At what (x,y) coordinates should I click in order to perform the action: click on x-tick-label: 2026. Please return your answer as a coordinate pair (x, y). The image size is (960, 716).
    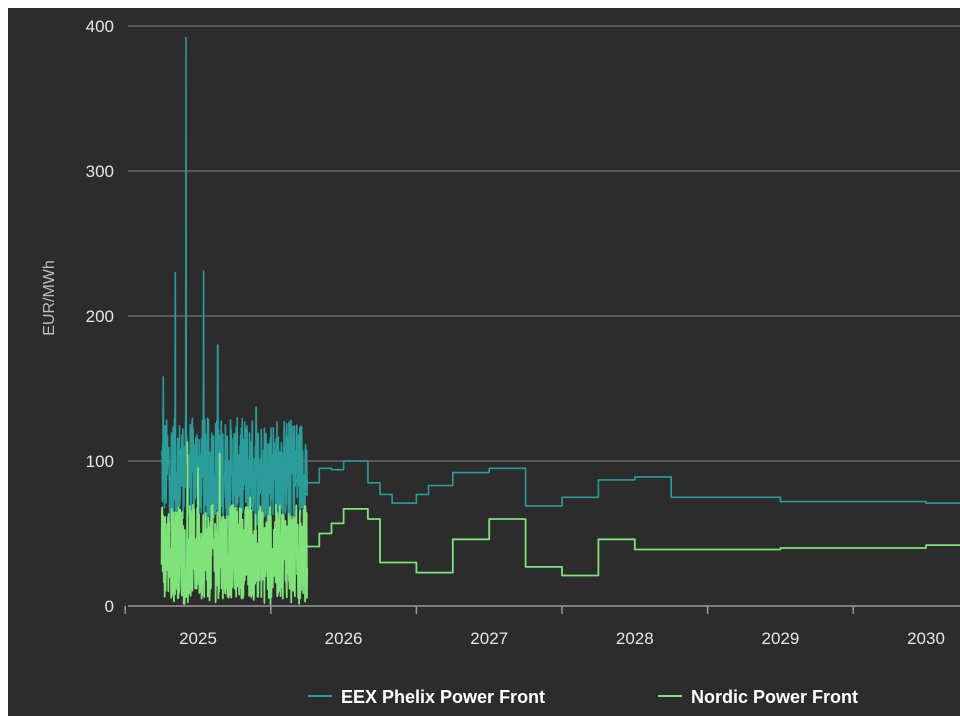
    Looking at the image, I should click on (344, 638).